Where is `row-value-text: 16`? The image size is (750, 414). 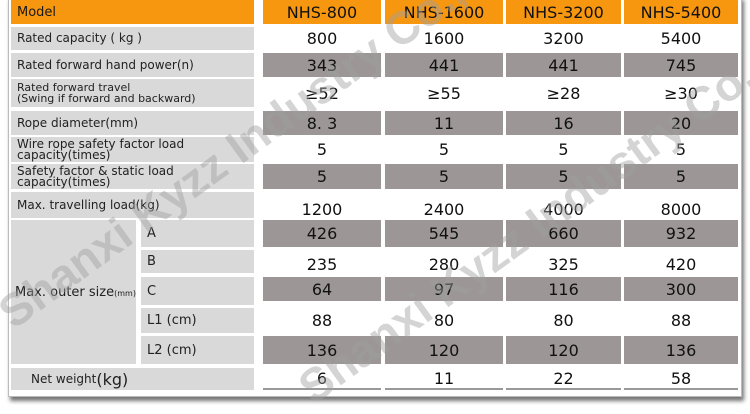
row-value-text: 16 is located at coordinates (563, 123).